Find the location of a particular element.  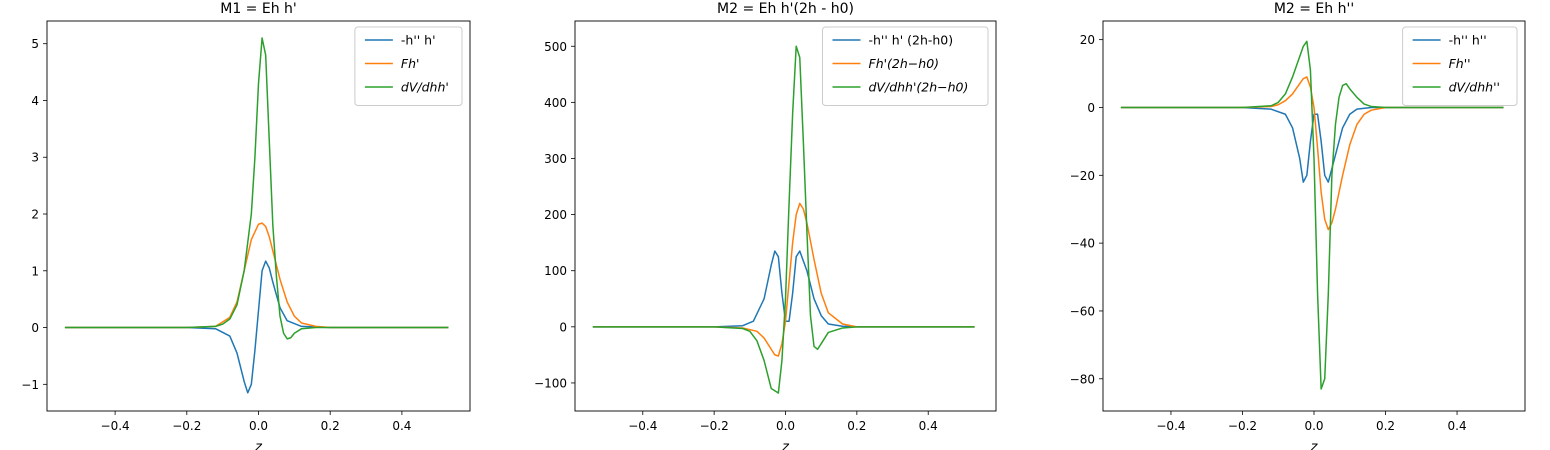

legend-label: Fh'' is located at coordinates (1460, 63).